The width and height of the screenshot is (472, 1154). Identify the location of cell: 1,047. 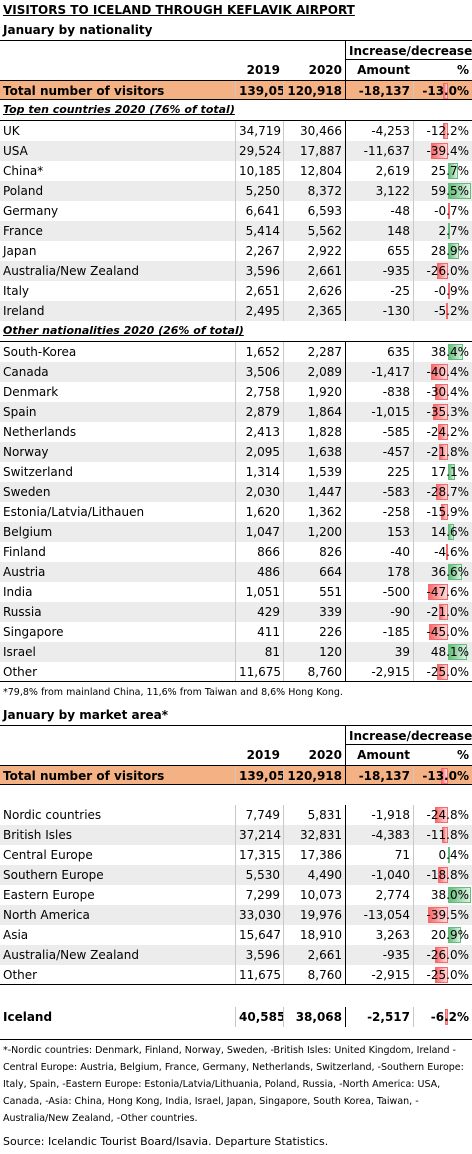
(259, 532).